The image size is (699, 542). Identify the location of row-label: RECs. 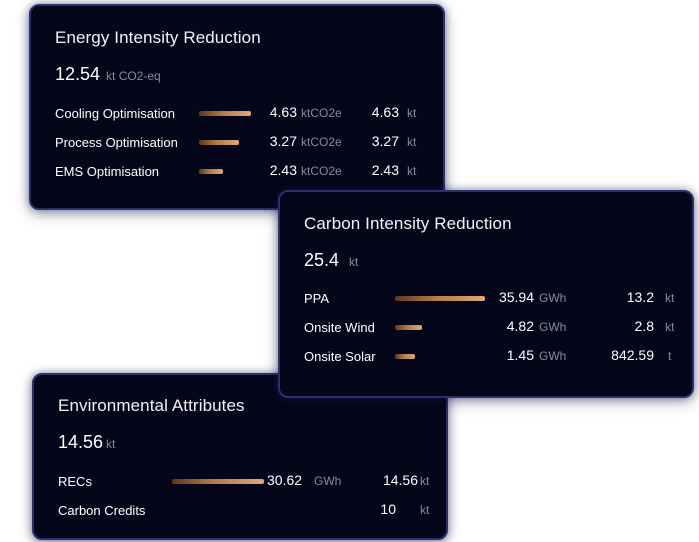
(75, 481).